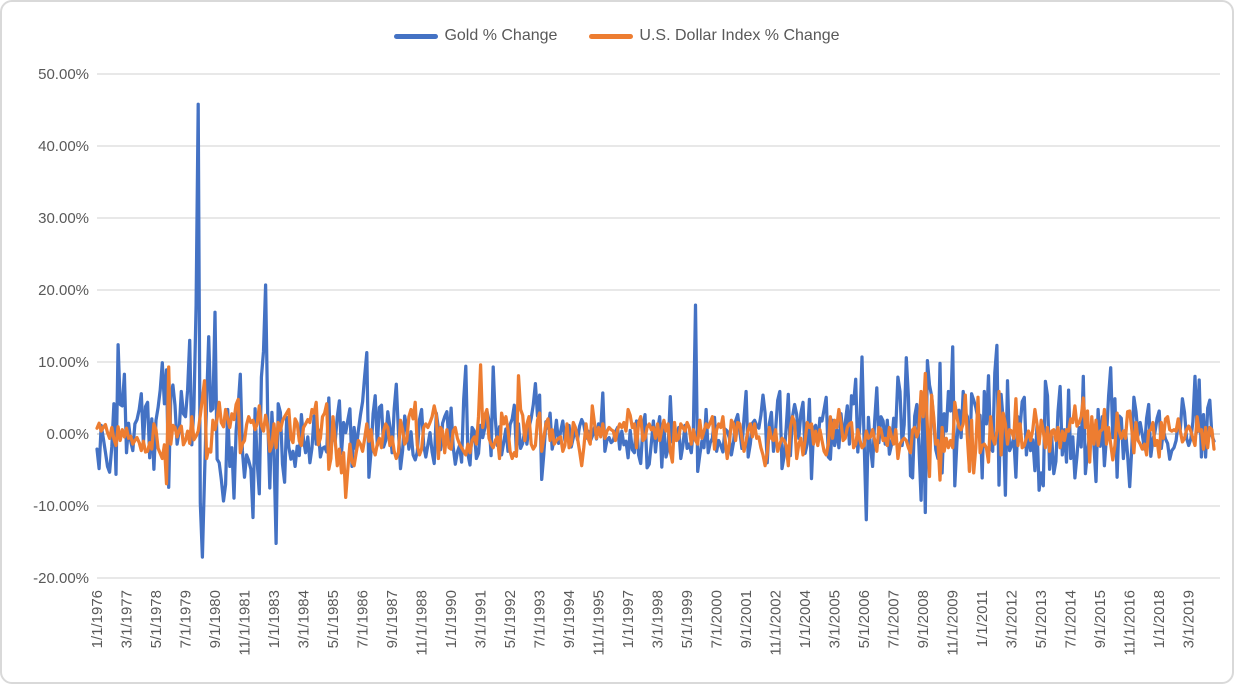  Describe the element at coordinates (982, 618) in the screenshot. I see `x-axis-label: 1/1/2011` at that location.